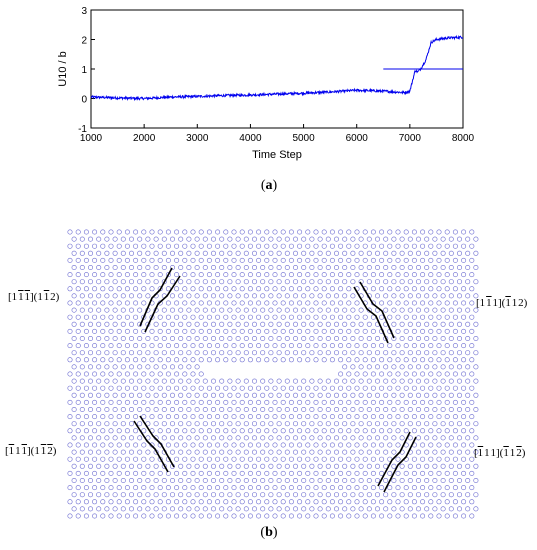  I want to click on slip-system-label-lower-left: [1 1 1](1 1 2), so click(30, 451).